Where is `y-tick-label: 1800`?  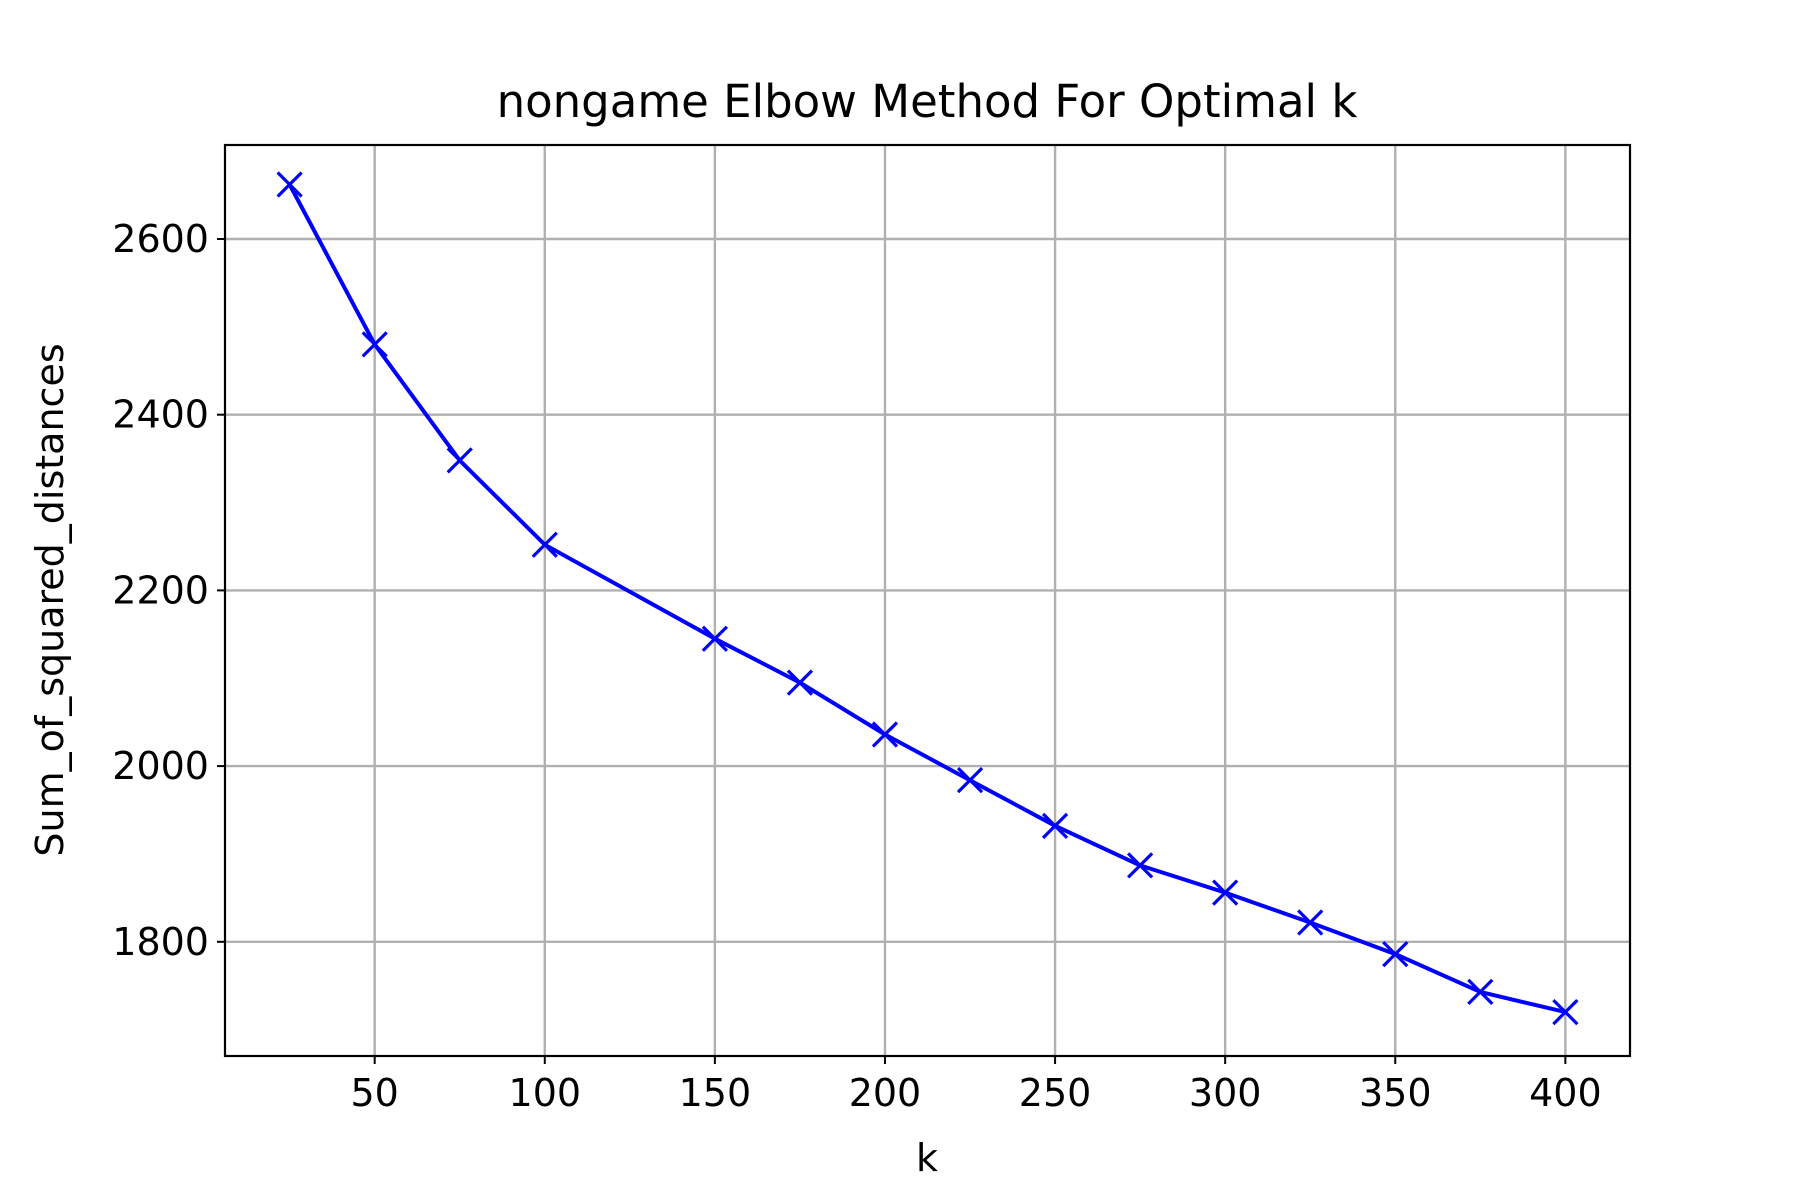 y-tick-label: 1800 is located at coordinates (160, 942).